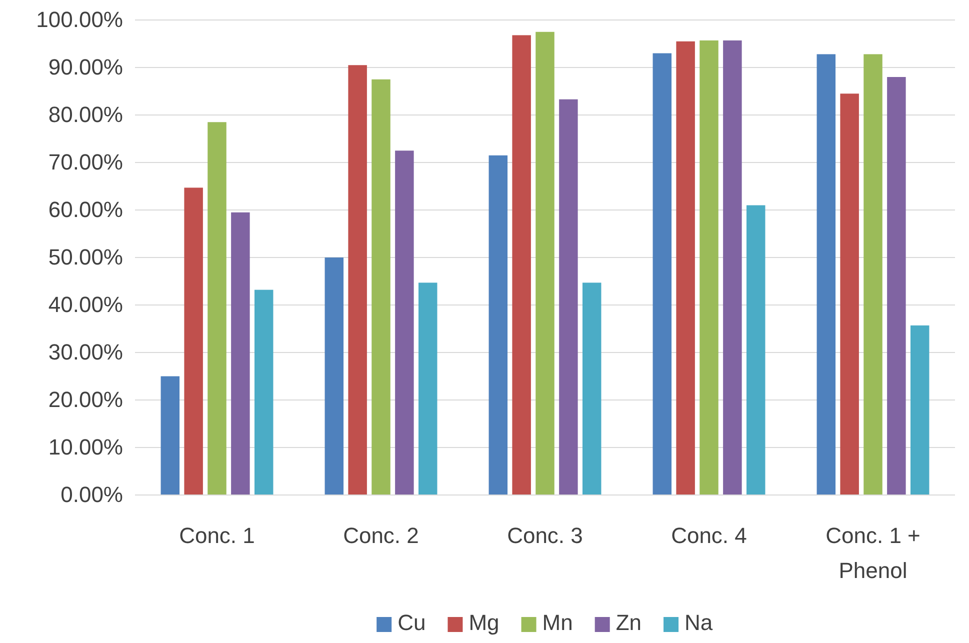  I want to click on legend-label: Cu, so click(412, 622).